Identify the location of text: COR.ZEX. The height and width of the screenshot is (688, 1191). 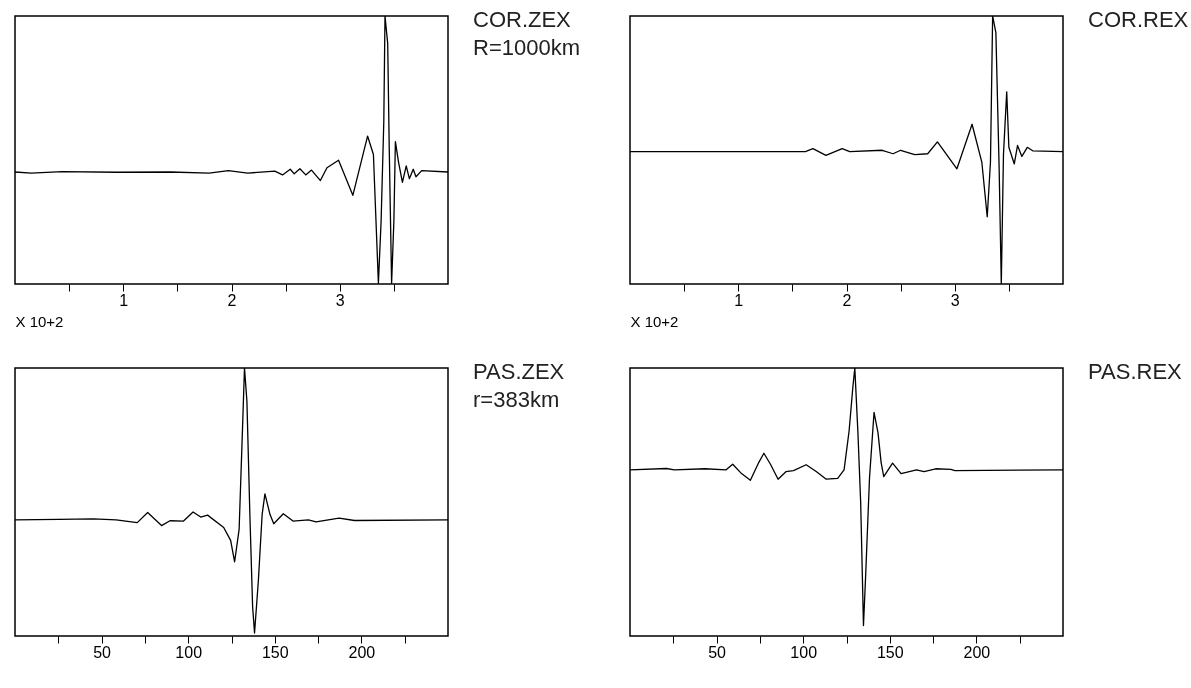
(522, 19).